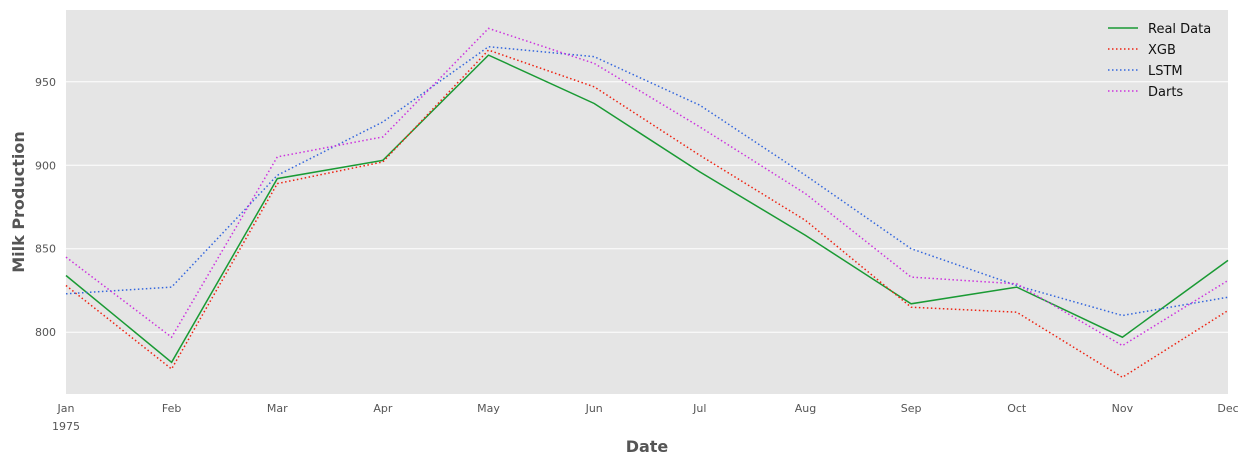 This screenshot has height=466, width=1249. I want to click on y-axis-ticks: 800 850 900 950, so click(45, 207).